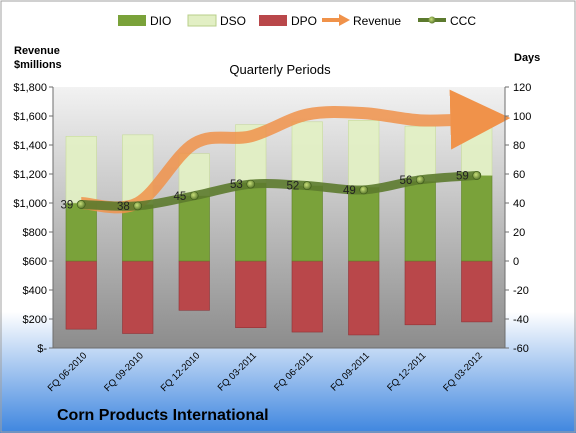 This screenshot has width=576, height=433. Describe the element at coordinates (527, 58) in the screenshot. I see `y-right-label: Days` at that location.